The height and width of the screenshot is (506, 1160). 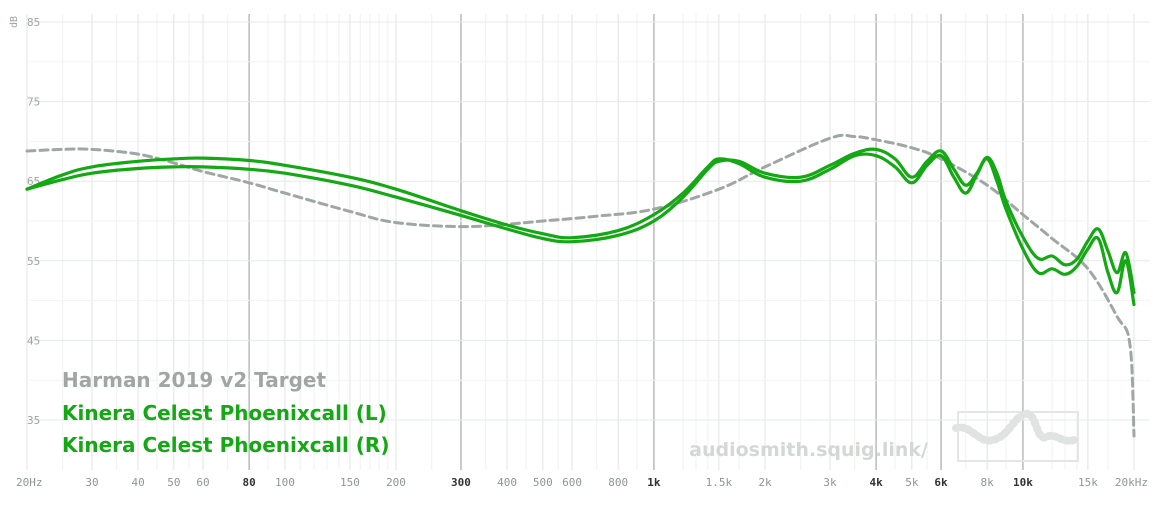 I want to click on x-tick-label: 30, so click(x=91, y=482).